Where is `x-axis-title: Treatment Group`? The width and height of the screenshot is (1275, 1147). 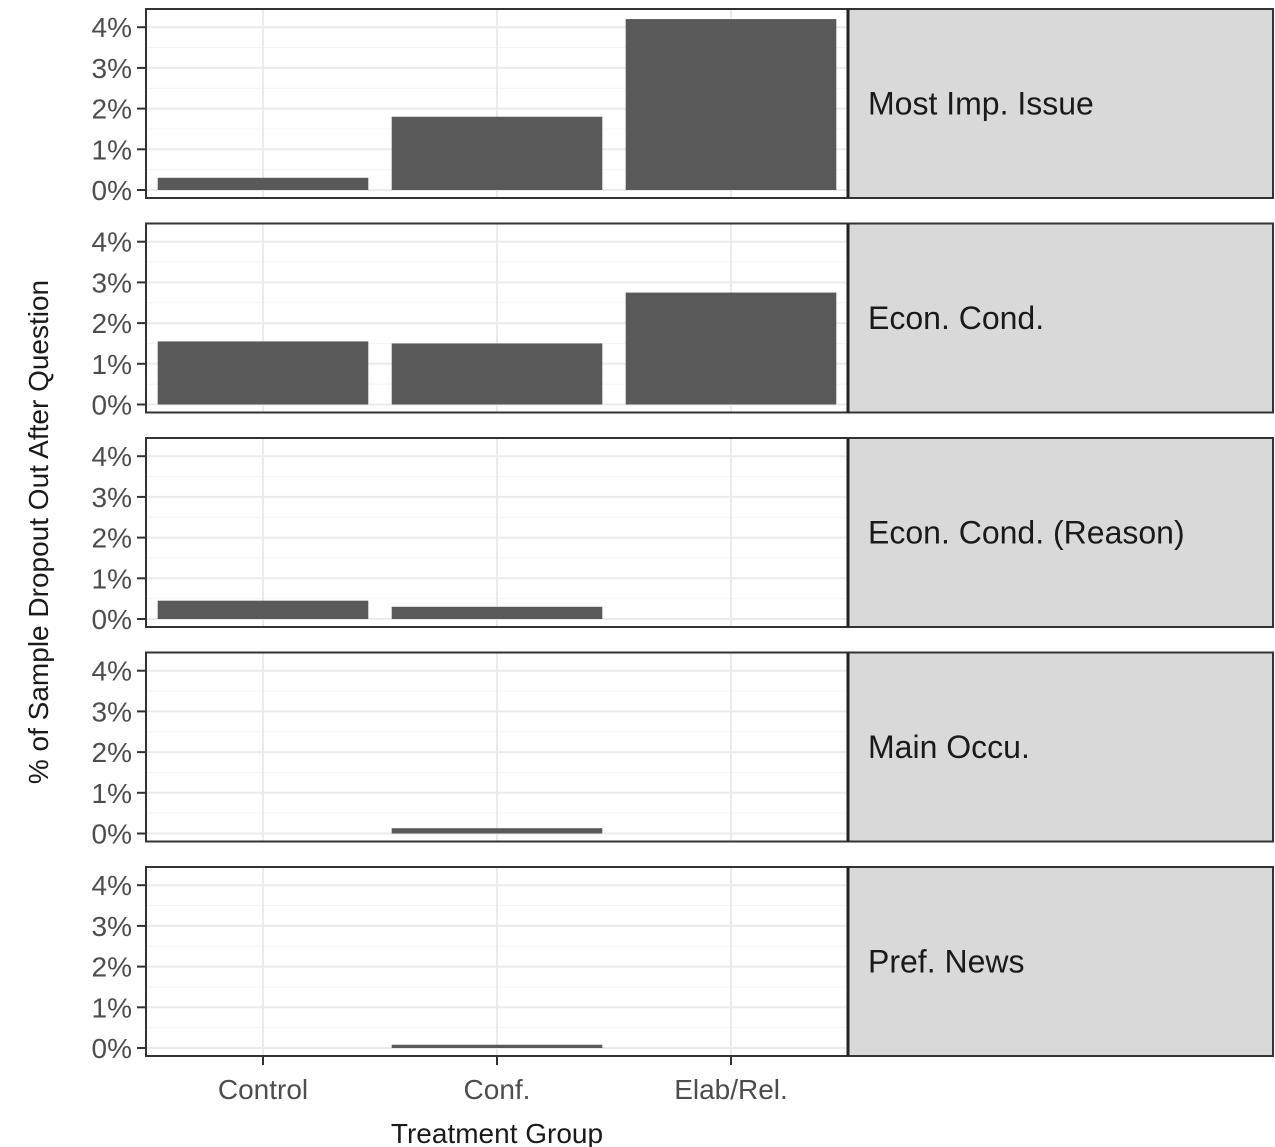
x-axis-title: Treatment Group is located at coordinates (497, 1132).